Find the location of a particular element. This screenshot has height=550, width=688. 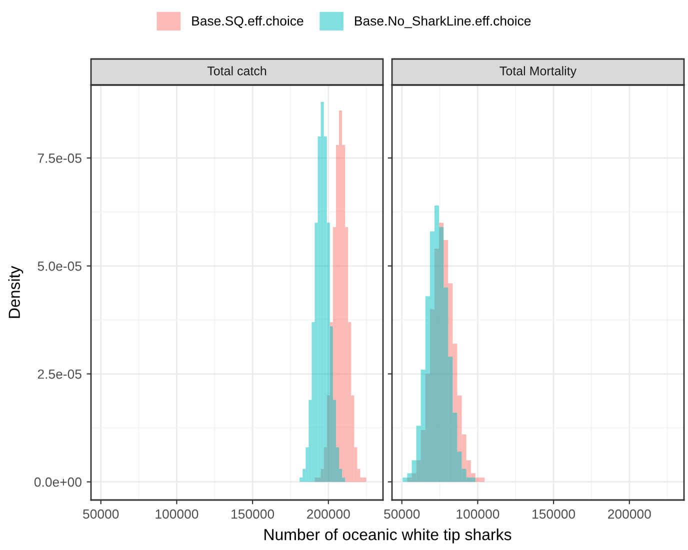

y-tick-label: 0.0e+00 is located at coordinates (58, 482).